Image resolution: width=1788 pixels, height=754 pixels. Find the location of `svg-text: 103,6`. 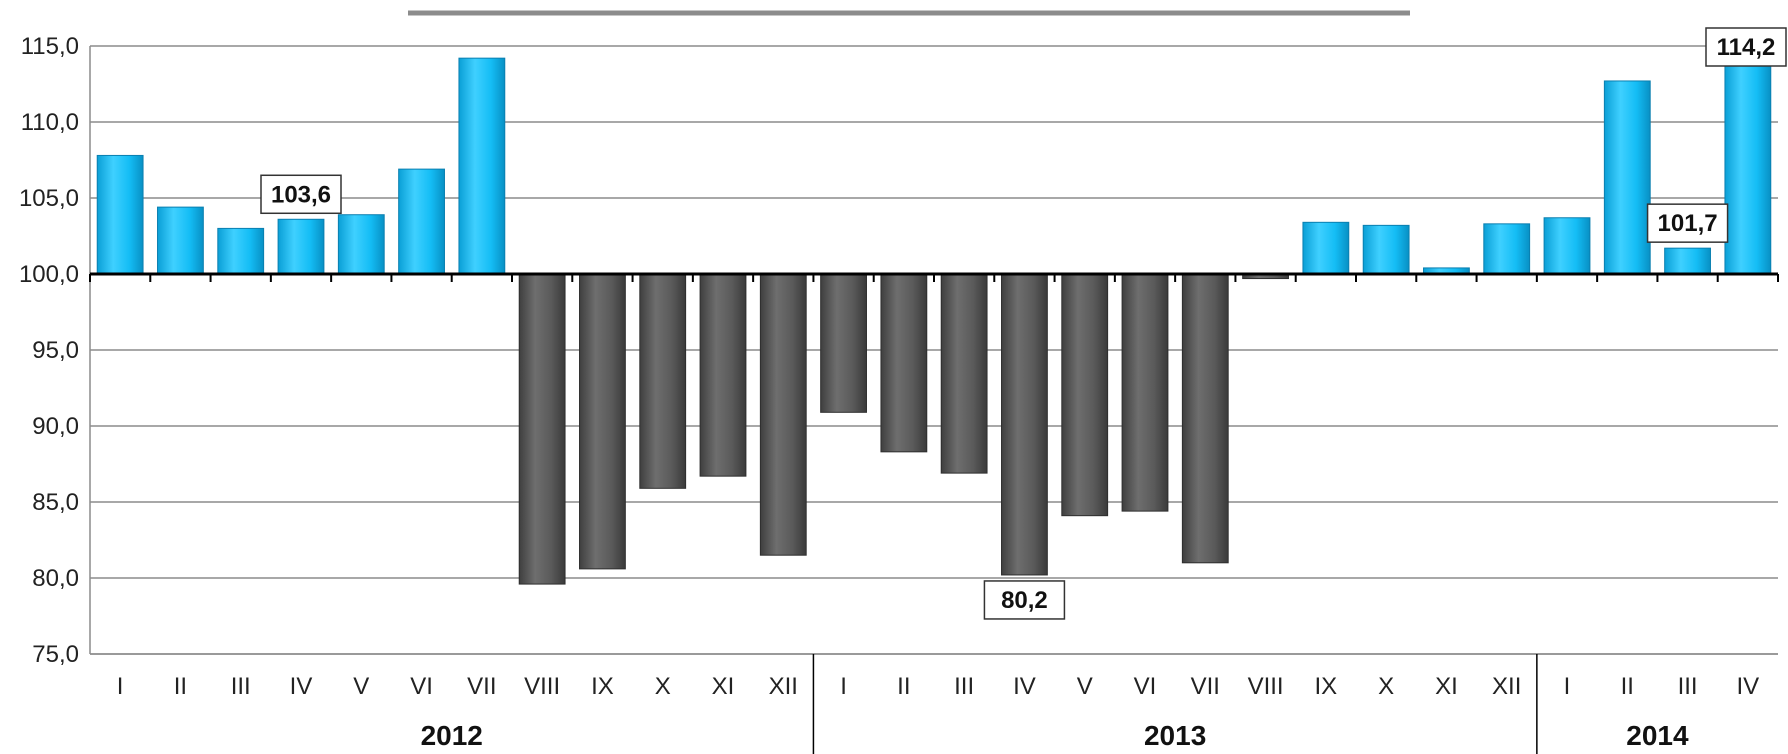

svg-text: 103,6 is located at coordinates (301, 194).